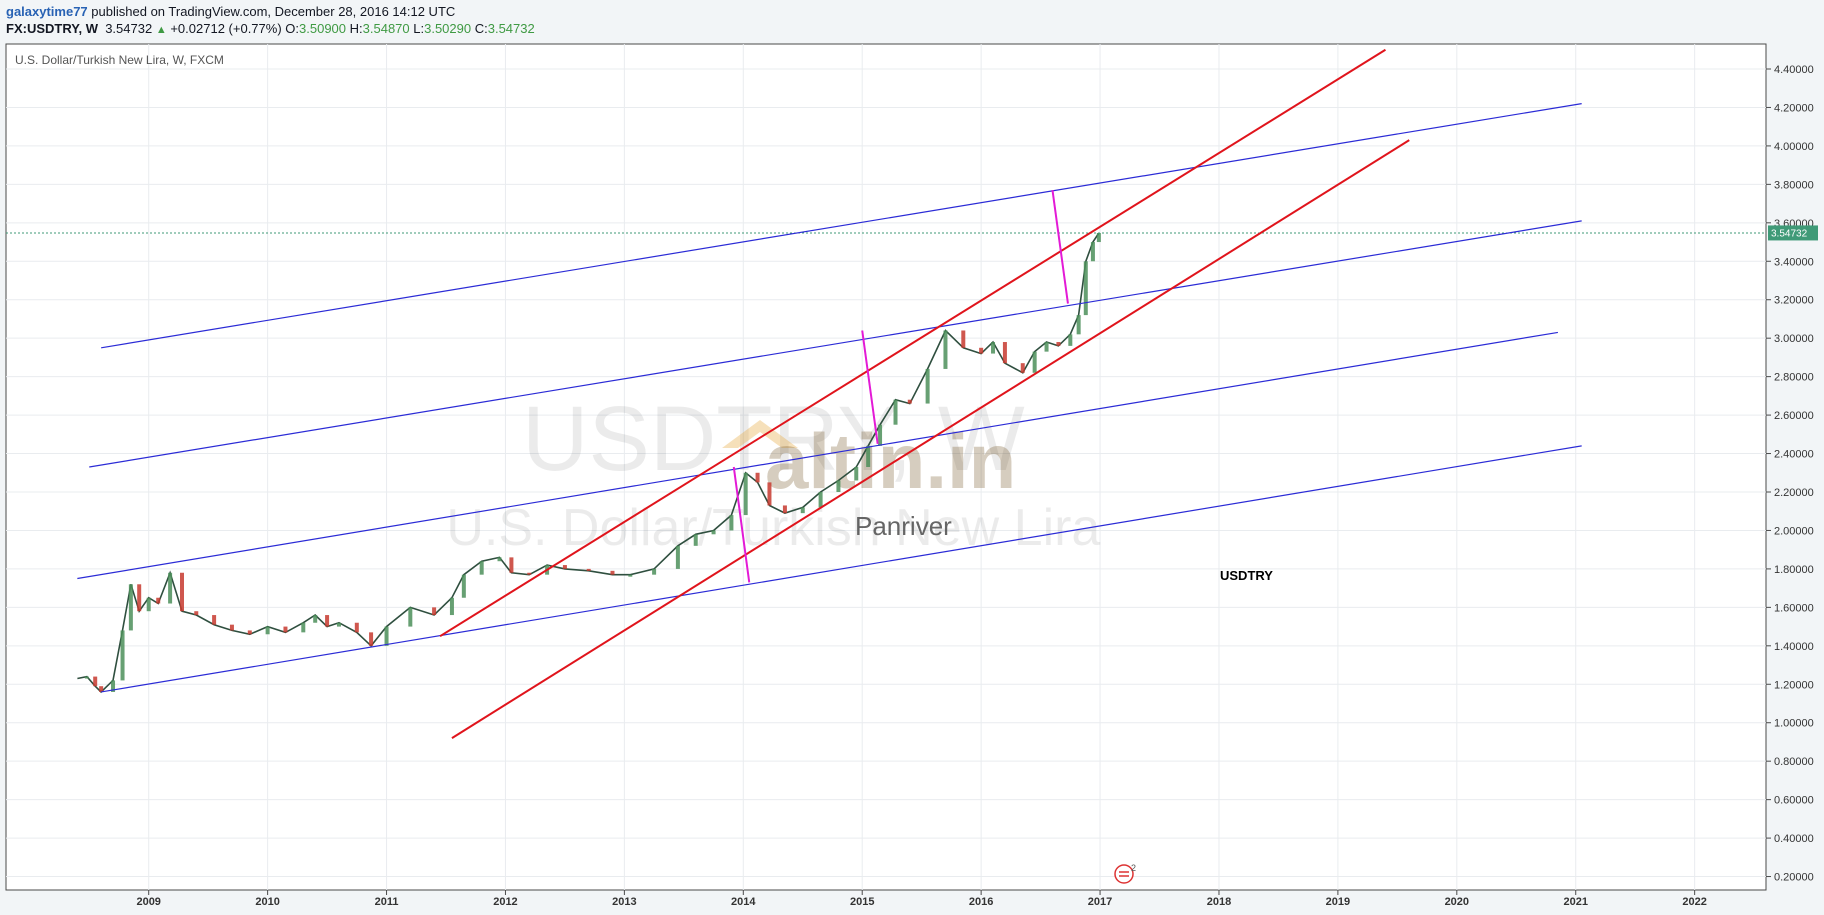 The image size is (1824, 915). I want to click on high-value: 3.54870, so click(386, 28).